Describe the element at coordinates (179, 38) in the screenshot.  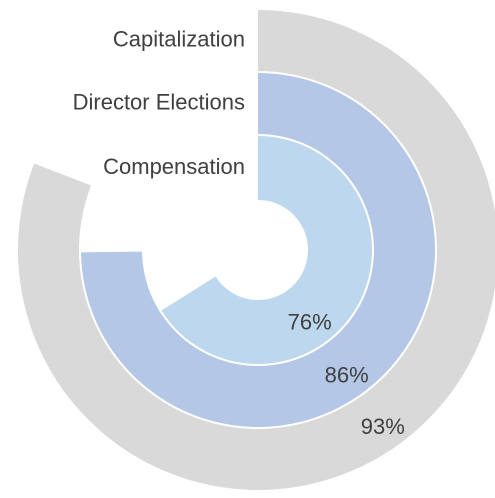
I see `category-label: Capitalization` at that location.